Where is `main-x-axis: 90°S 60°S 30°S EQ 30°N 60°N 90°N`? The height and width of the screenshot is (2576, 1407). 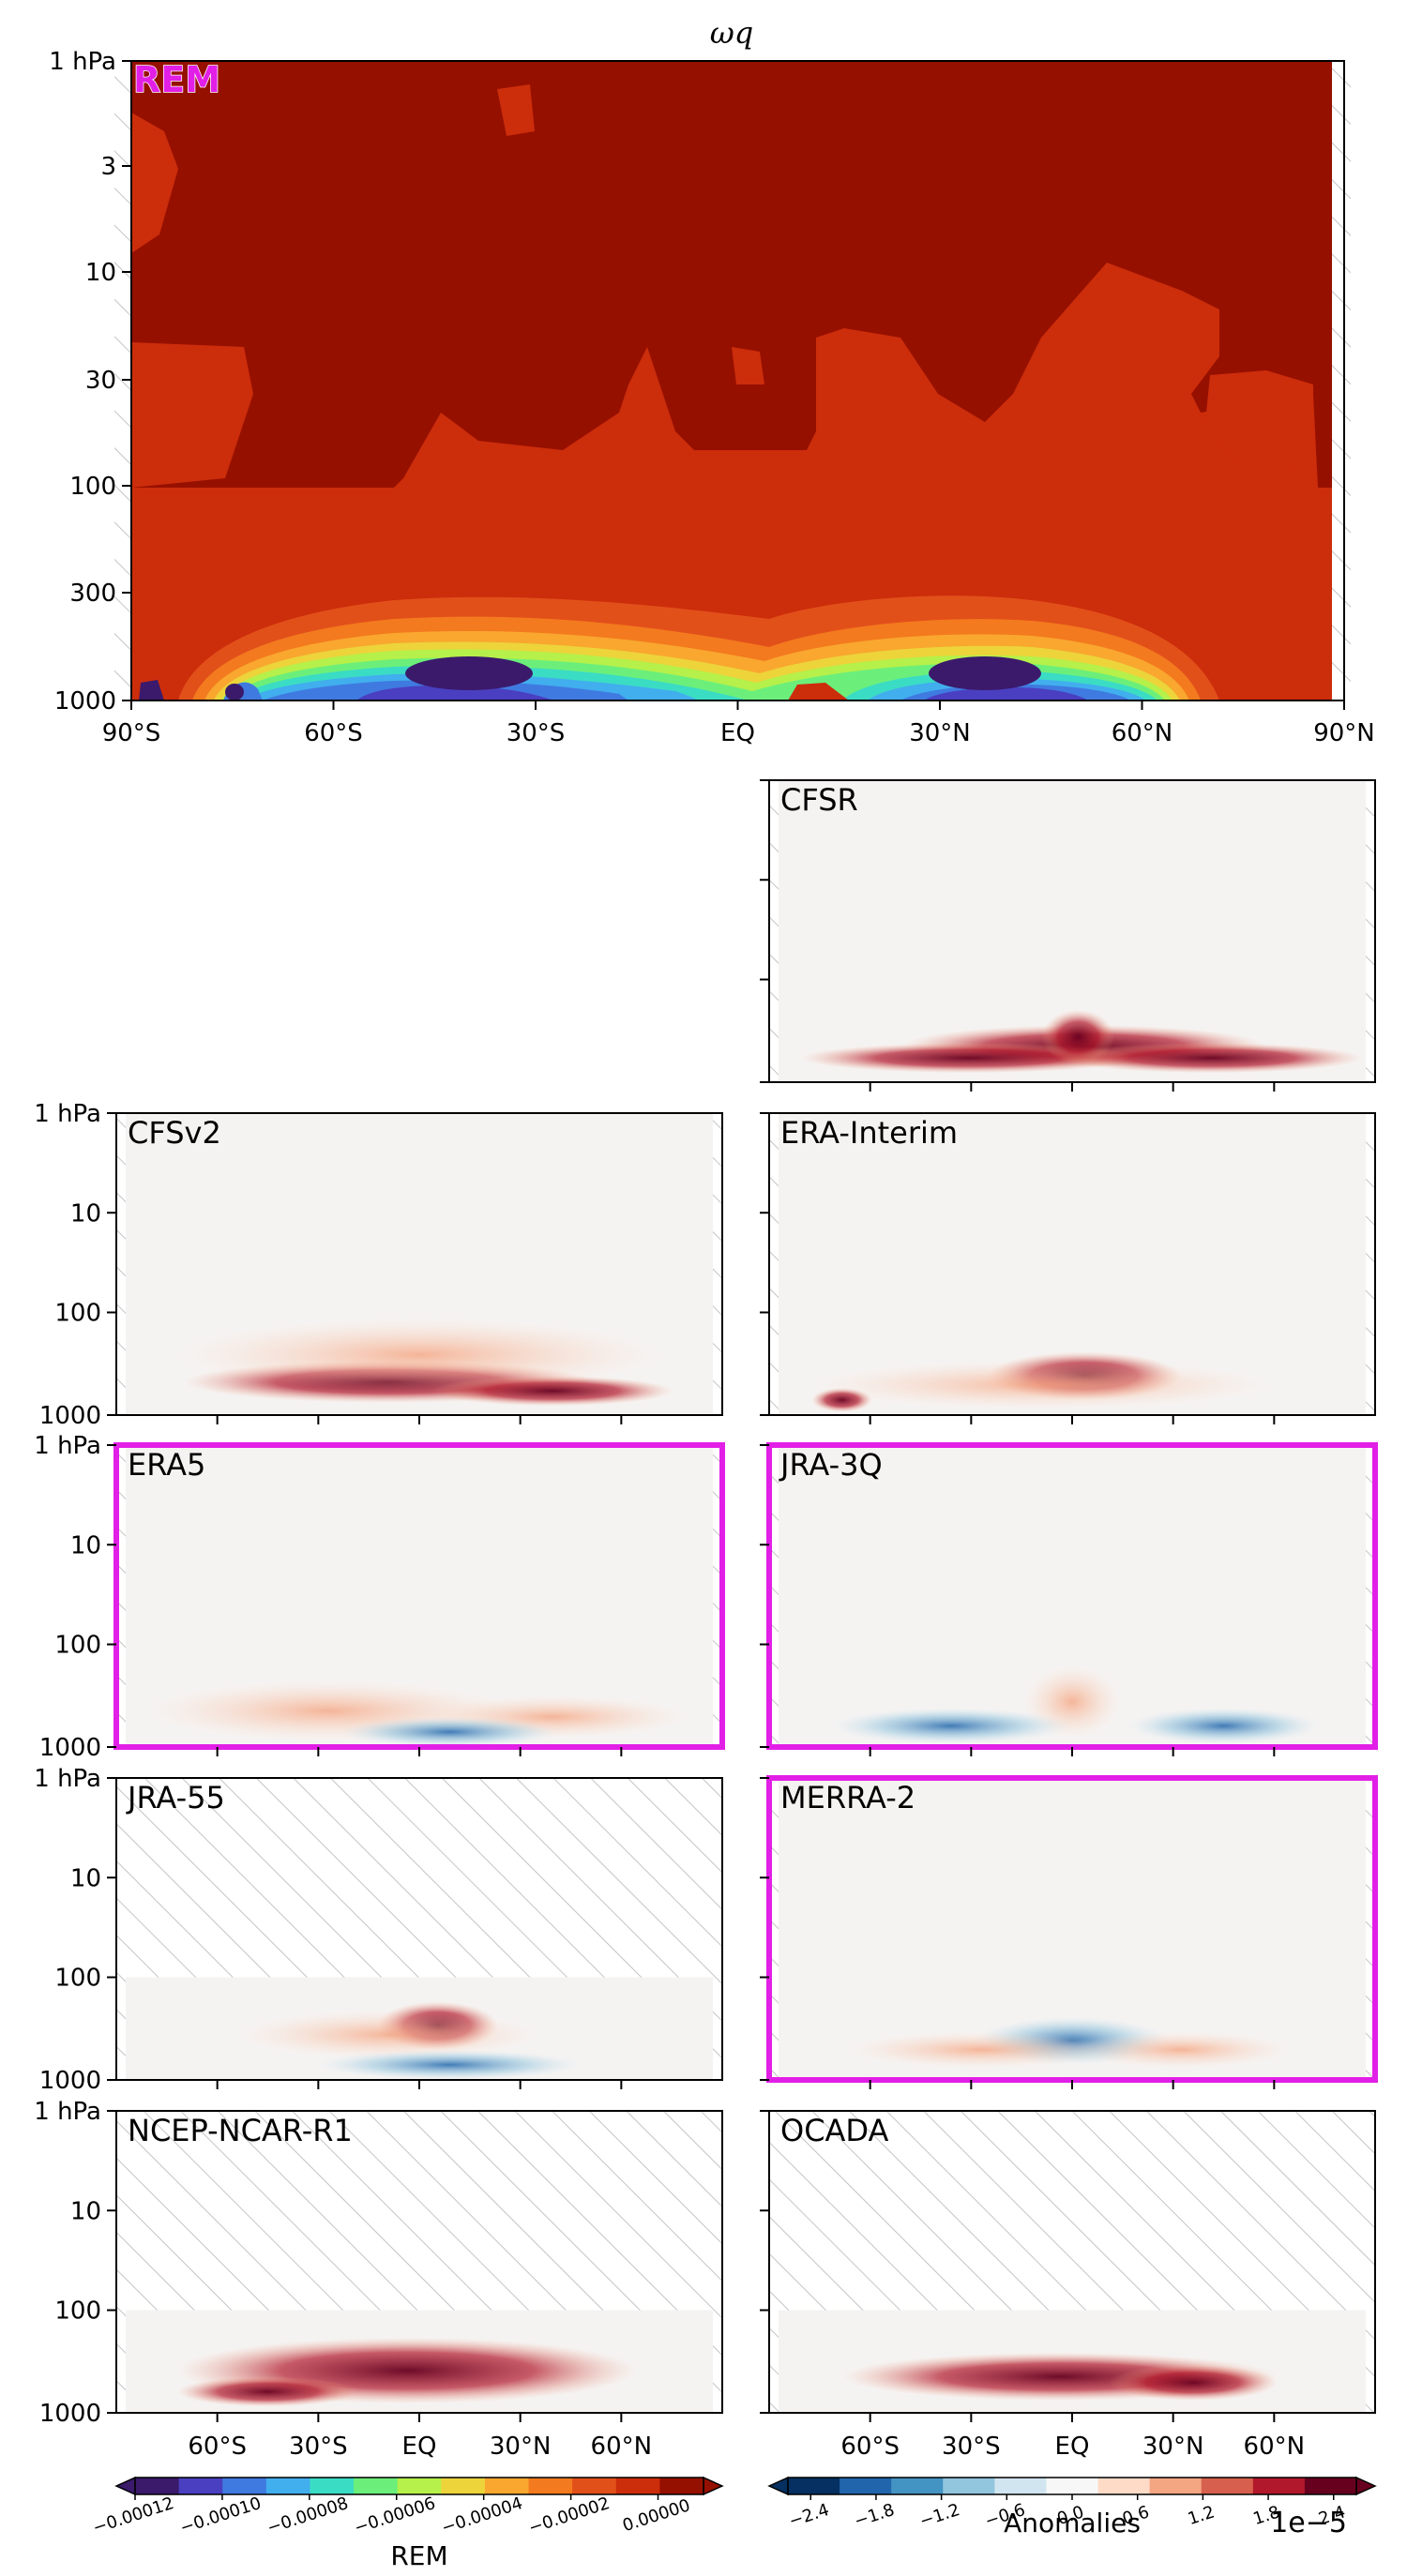
main-x-axis: 90°S 60°S 30°S EQ 30°N 60°N 90°N is located at coordinates (738, 723).